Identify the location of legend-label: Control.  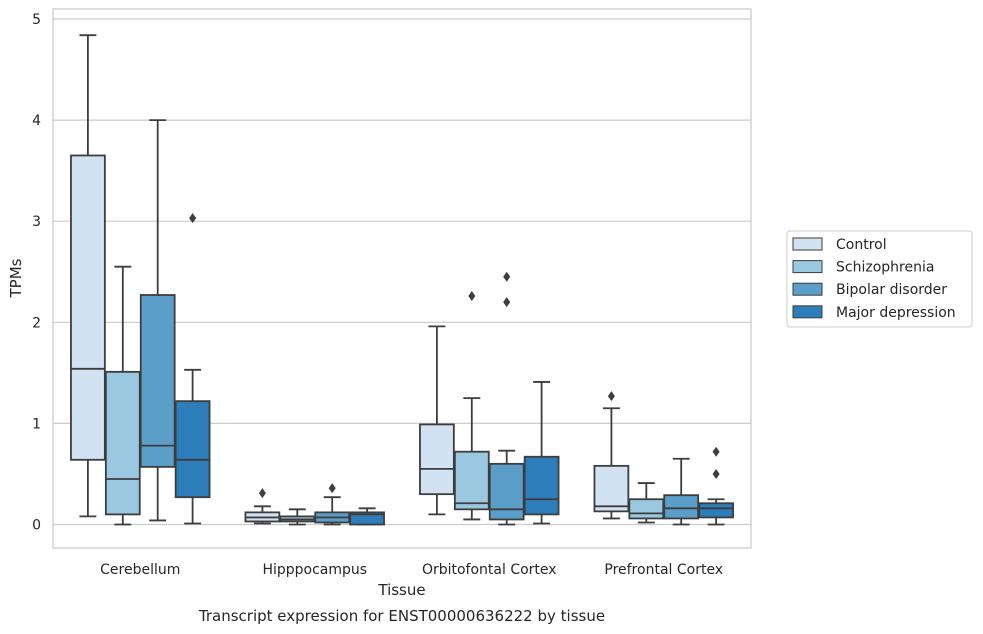
(861, 245).